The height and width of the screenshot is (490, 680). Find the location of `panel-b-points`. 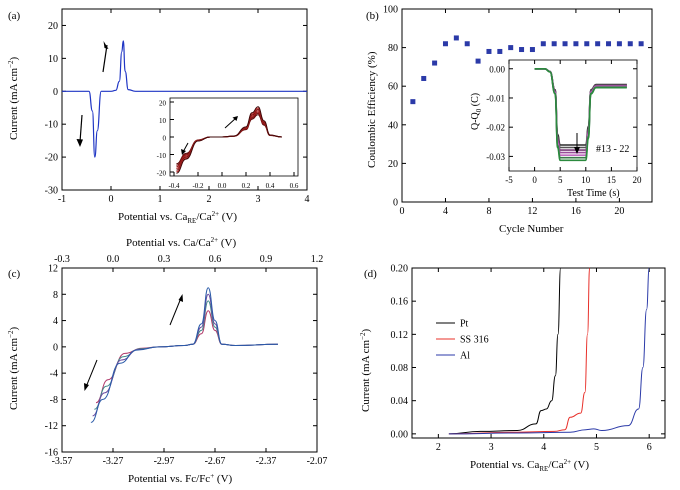

panel-b-points is located at coordinates (527, 70).